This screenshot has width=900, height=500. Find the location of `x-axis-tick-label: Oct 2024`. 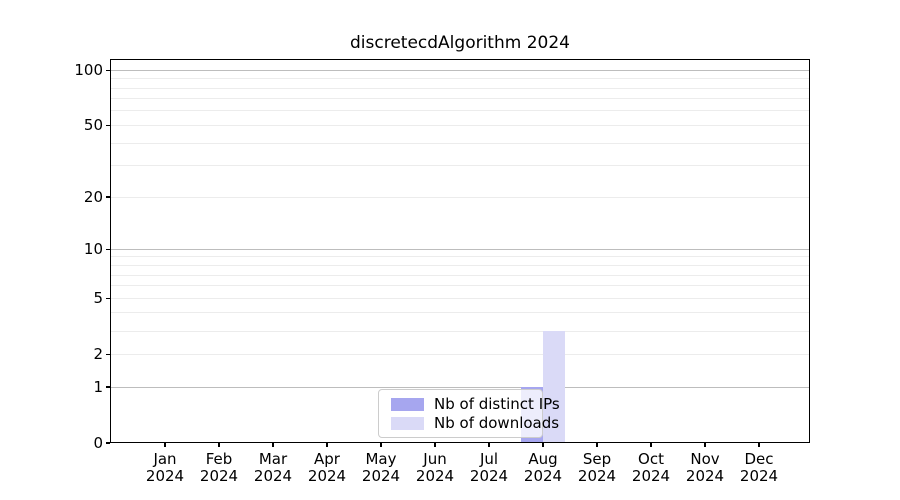

x-axis-tick-label: Oct 2024 is located at coordinates (651, 467).